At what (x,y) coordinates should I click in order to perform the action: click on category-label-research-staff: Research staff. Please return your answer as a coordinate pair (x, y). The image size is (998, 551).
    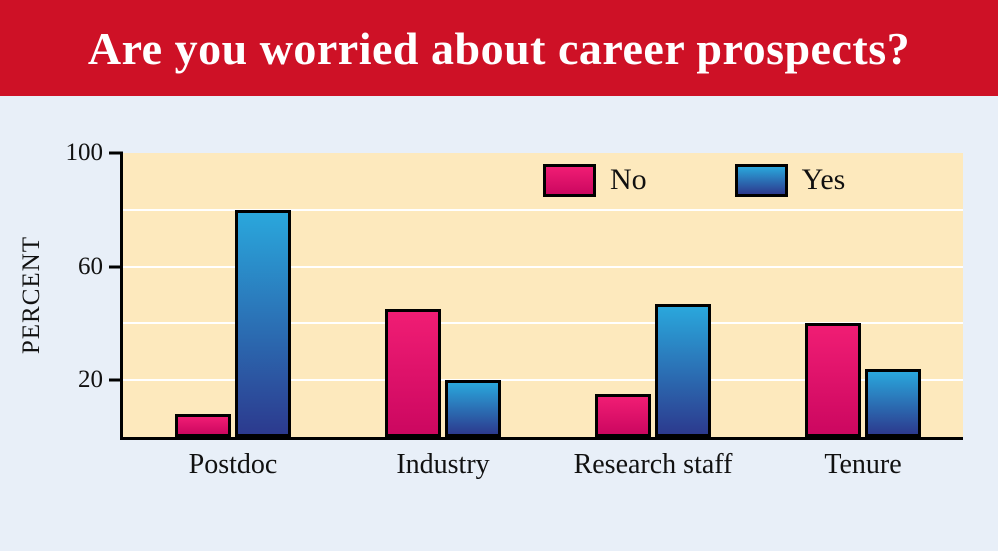
    Looking at the image, I should click on (653, 464).